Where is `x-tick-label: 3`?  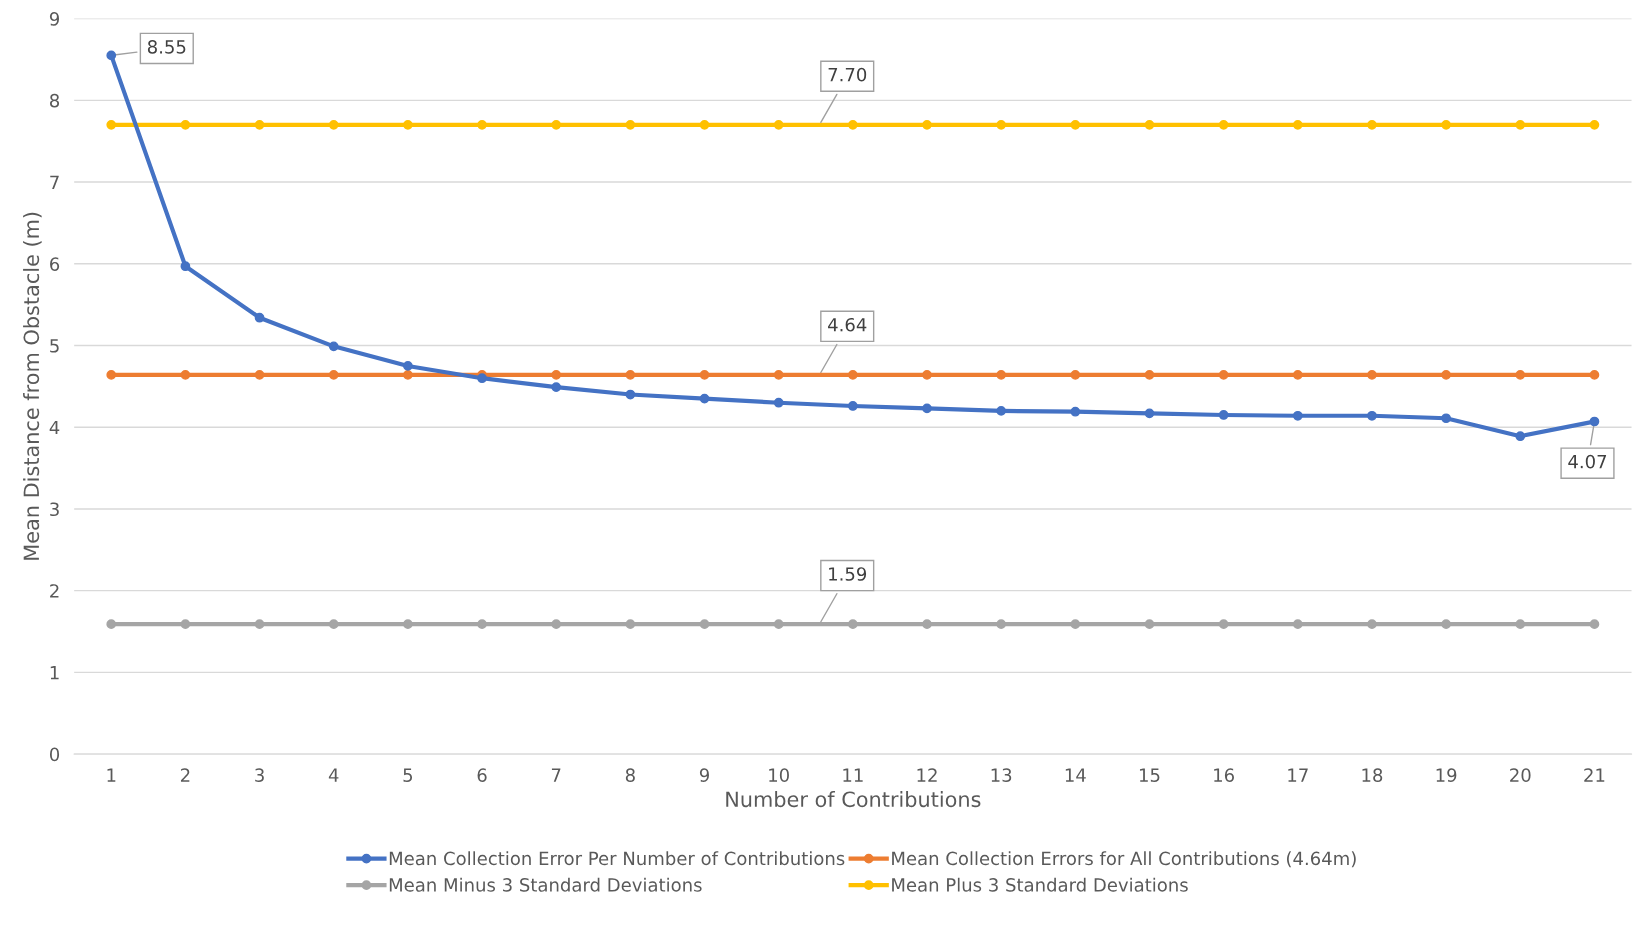
x-tick-label: 3 is located at coordinates (259, 775).